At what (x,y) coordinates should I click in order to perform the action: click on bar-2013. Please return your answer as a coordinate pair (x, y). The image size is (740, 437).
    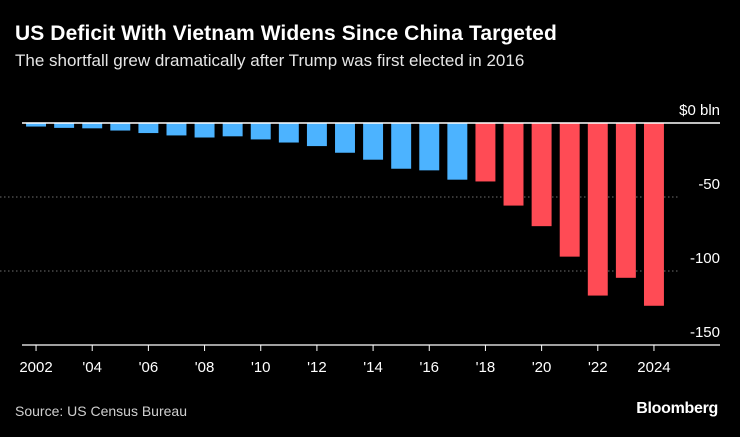
    Looking at the image, I should click on (345, 138).